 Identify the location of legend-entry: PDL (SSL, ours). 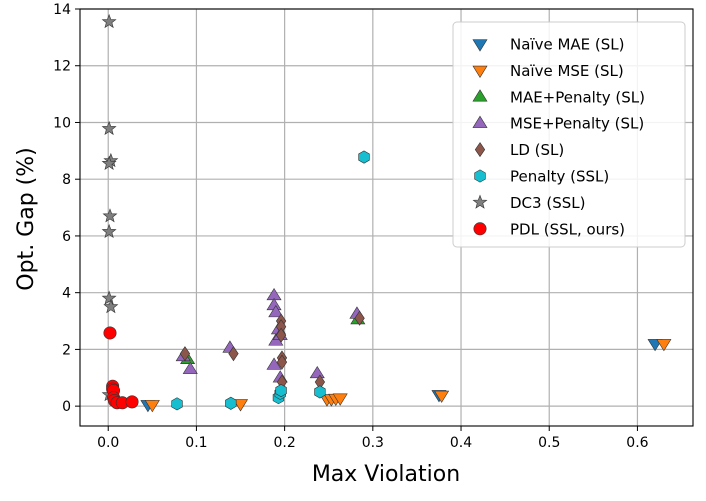
(549, 229).